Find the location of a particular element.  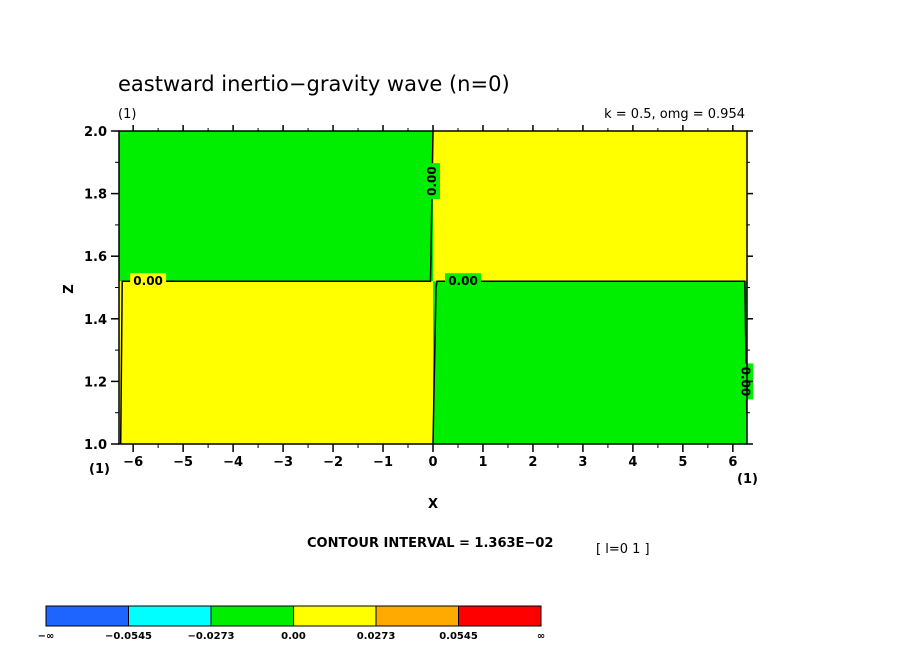

x-corner-right-label: (1) is located at coordinates (747, 479).